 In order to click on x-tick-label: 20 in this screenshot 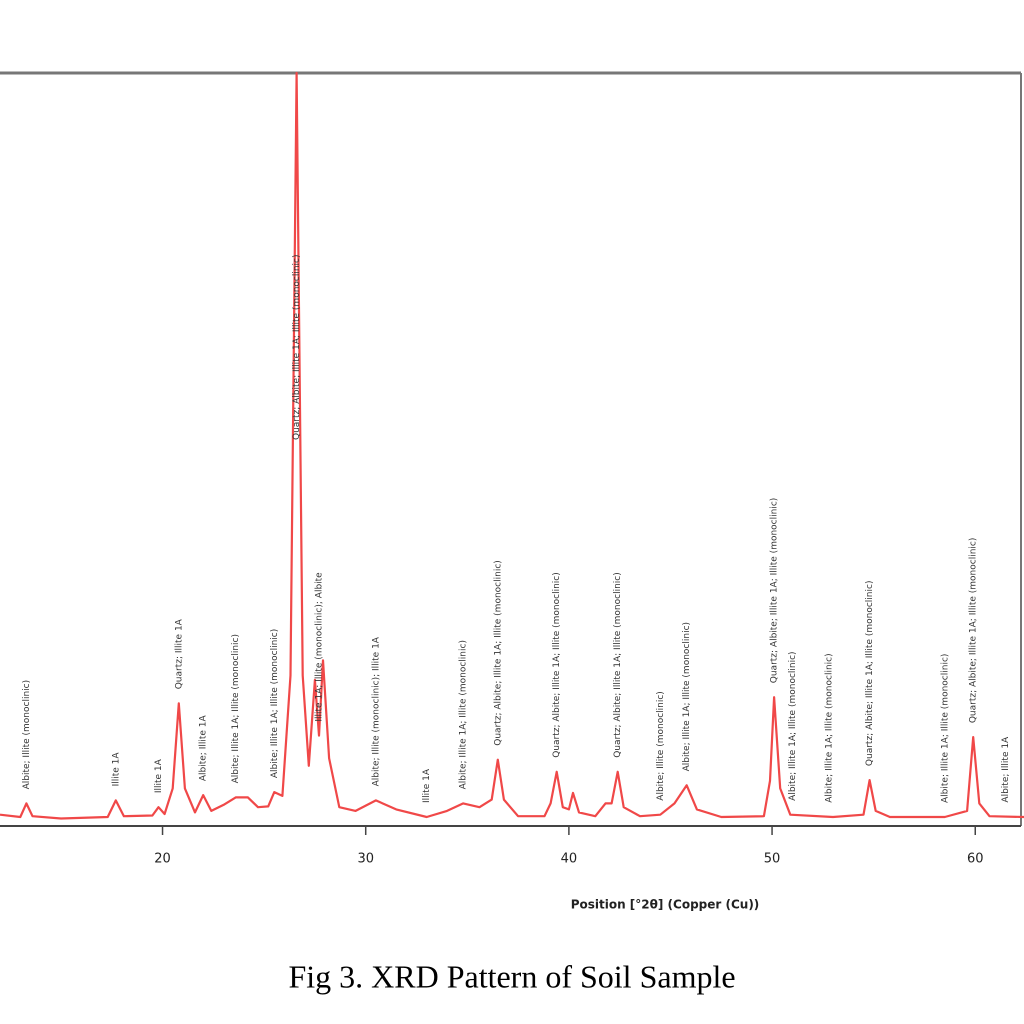, I will do `click(162, 859)`.